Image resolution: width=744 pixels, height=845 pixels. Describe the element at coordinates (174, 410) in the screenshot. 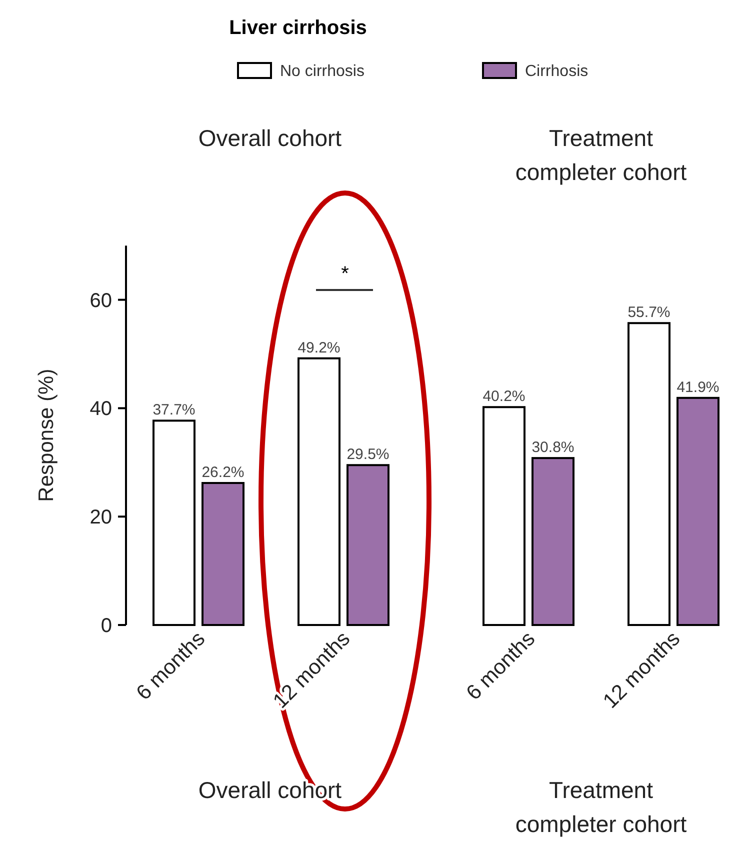

I see `data-label: 37.7%` at that location.